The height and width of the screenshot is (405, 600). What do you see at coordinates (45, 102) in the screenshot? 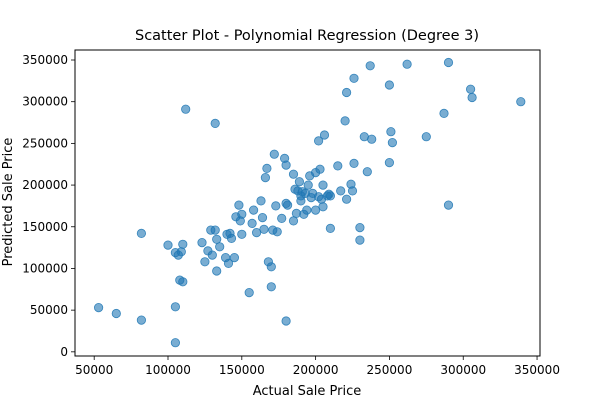
I see `y-tick-label: 300000` at bounding box center [45, 102].